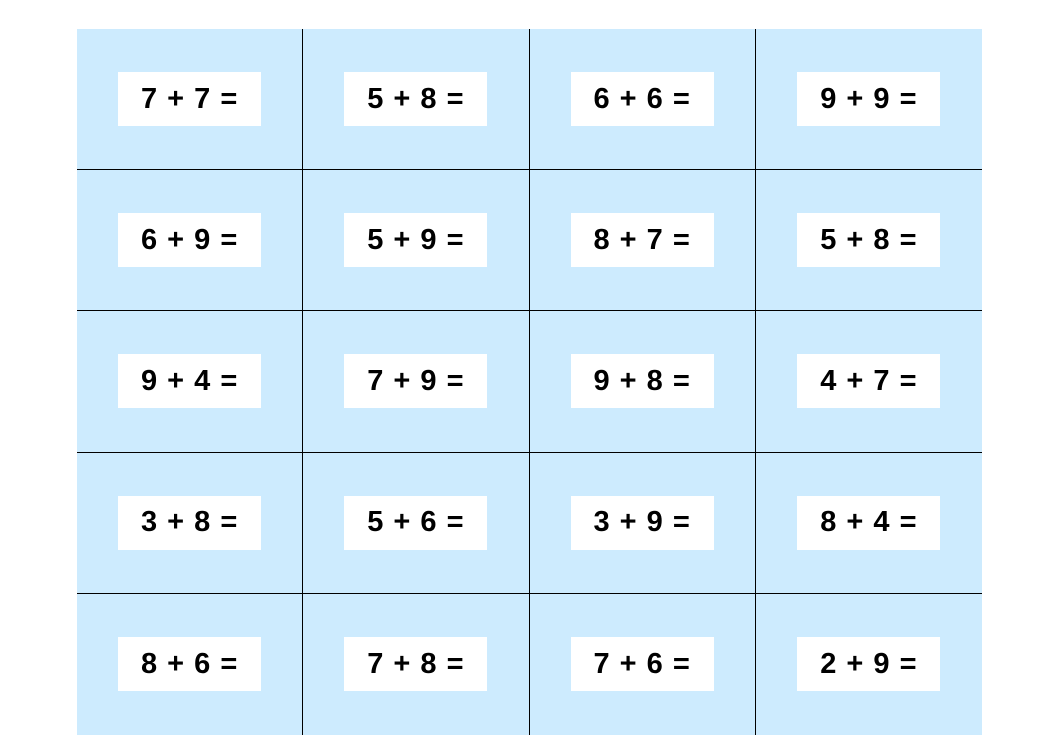  I want to click on problem-text: 2 + 9 =, so click(869, 664).